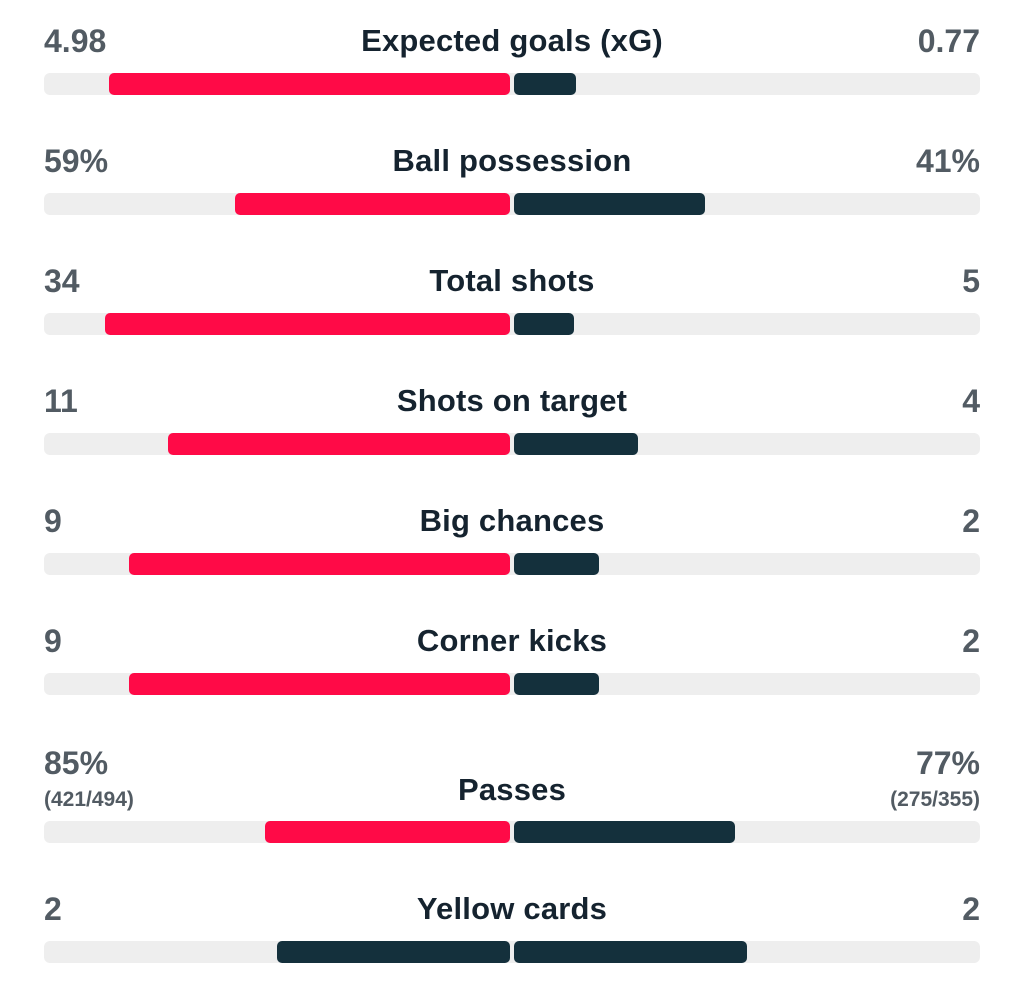 This screenshot has height=983, width=1024. What do you see at coordinates (971, 401) in the screenshot?
I see `away-value: 4` at bounding box center [971, 401].